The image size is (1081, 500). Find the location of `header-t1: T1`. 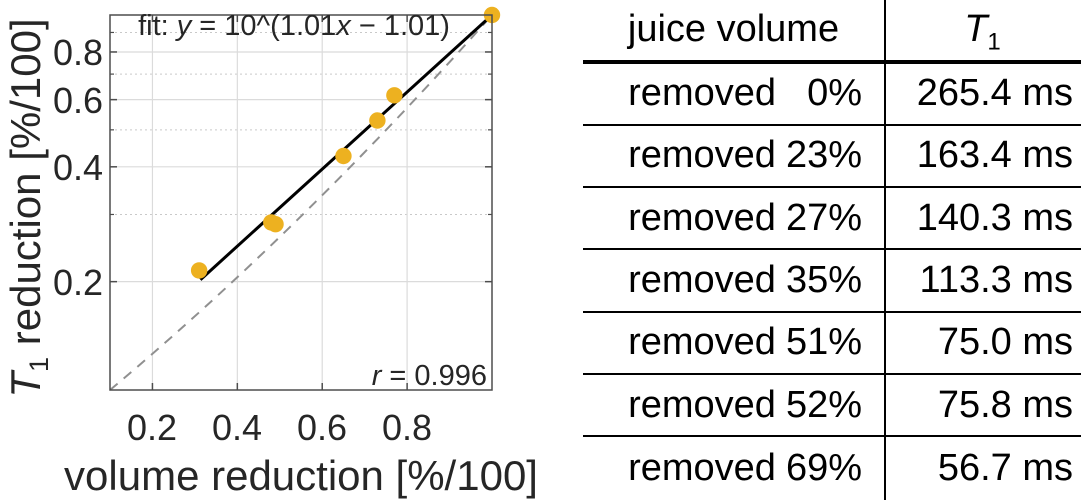

header-t1: T1 is located at coordinates (982, 32).